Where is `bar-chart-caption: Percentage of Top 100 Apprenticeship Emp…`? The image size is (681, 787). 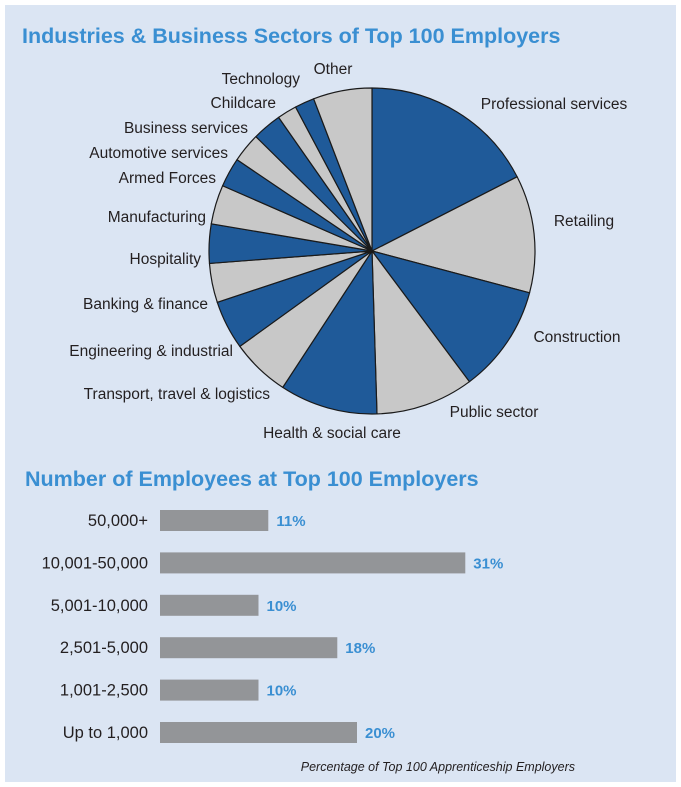 bar-chart-caption: Percentage of Top 100 Apprenticeship Emp… is located at coordinates (438, 767).